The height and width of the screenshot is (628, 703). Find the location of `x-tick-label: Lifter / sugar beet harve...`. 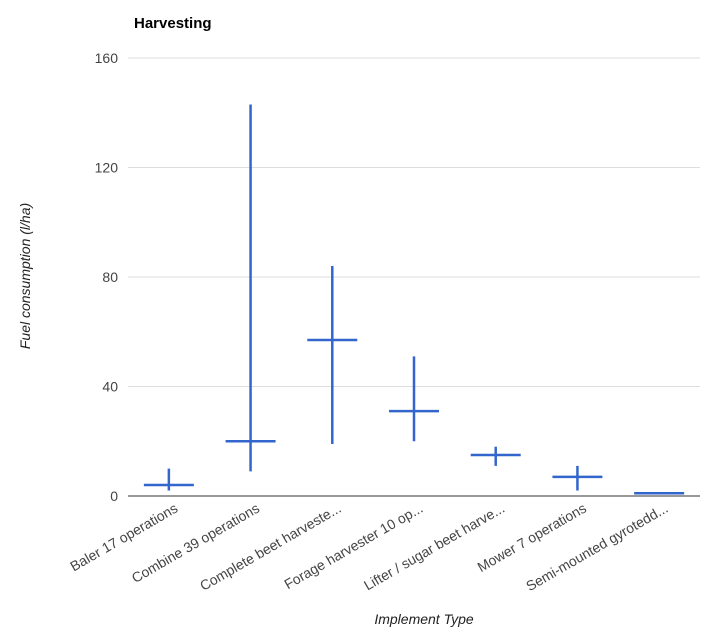

x-tick-label: Lifter / sugar beet harve... is located at coordinates (434, 547).